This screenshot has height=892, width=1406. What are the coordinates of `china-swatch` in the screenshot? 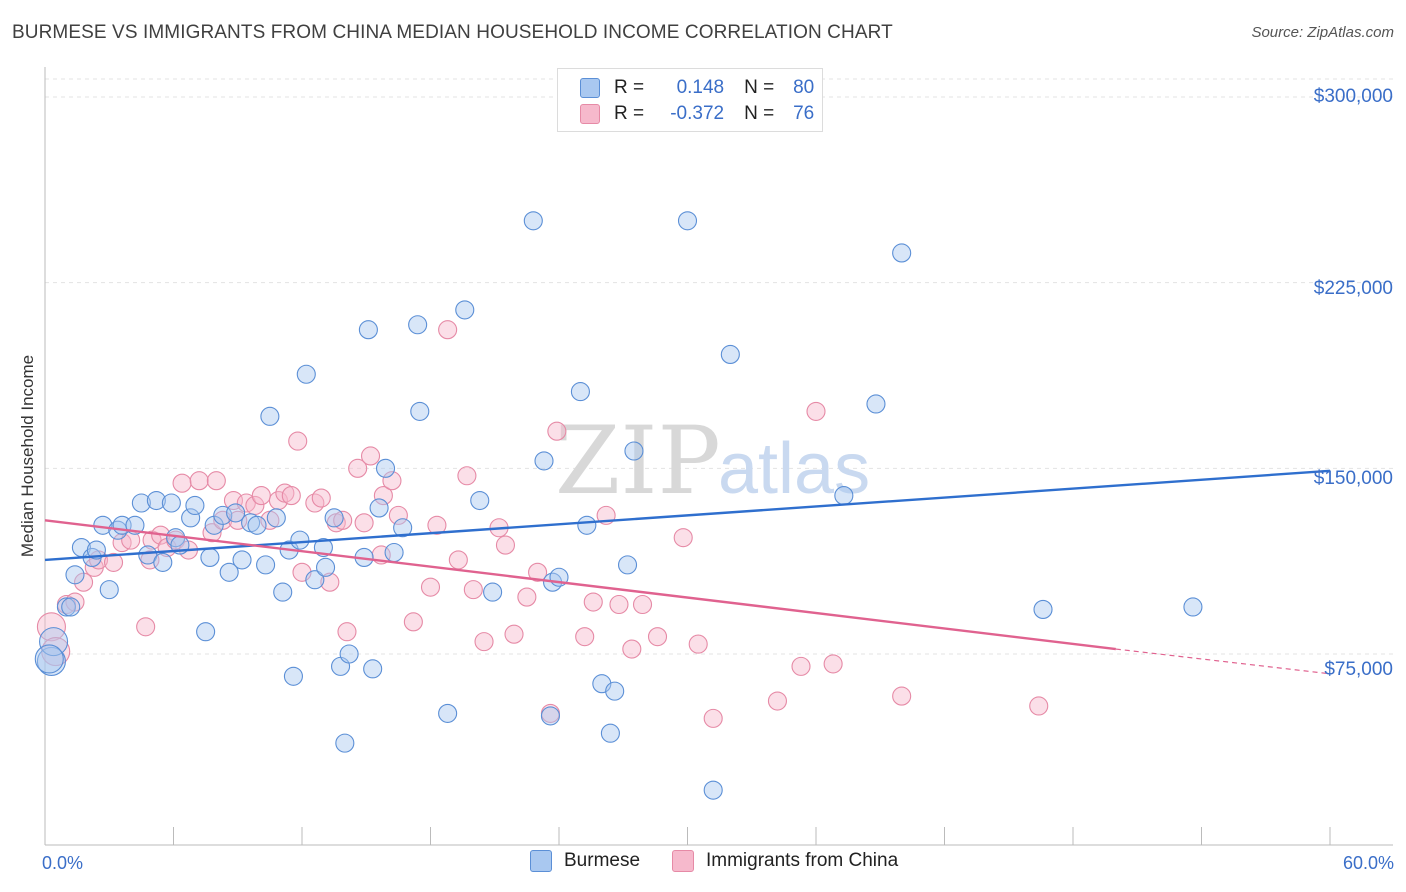 It's located at (590, 114).